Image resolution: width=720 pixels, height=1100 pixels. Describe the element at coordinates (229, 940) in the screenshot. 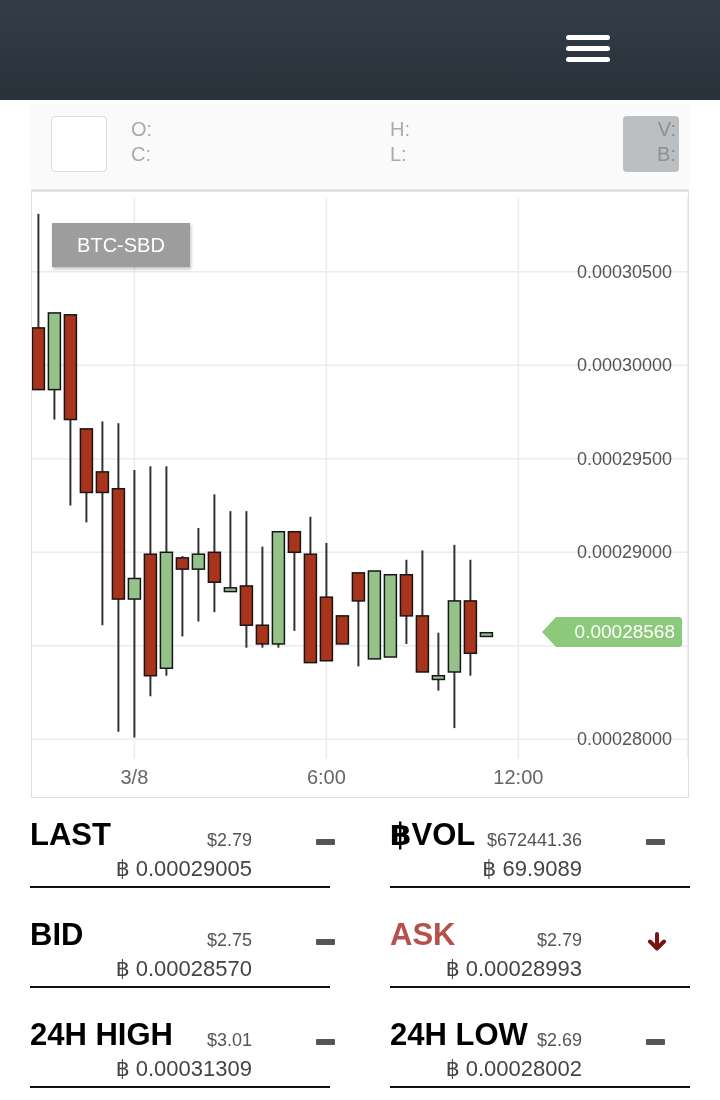

I see `text: $2.75` at that location.